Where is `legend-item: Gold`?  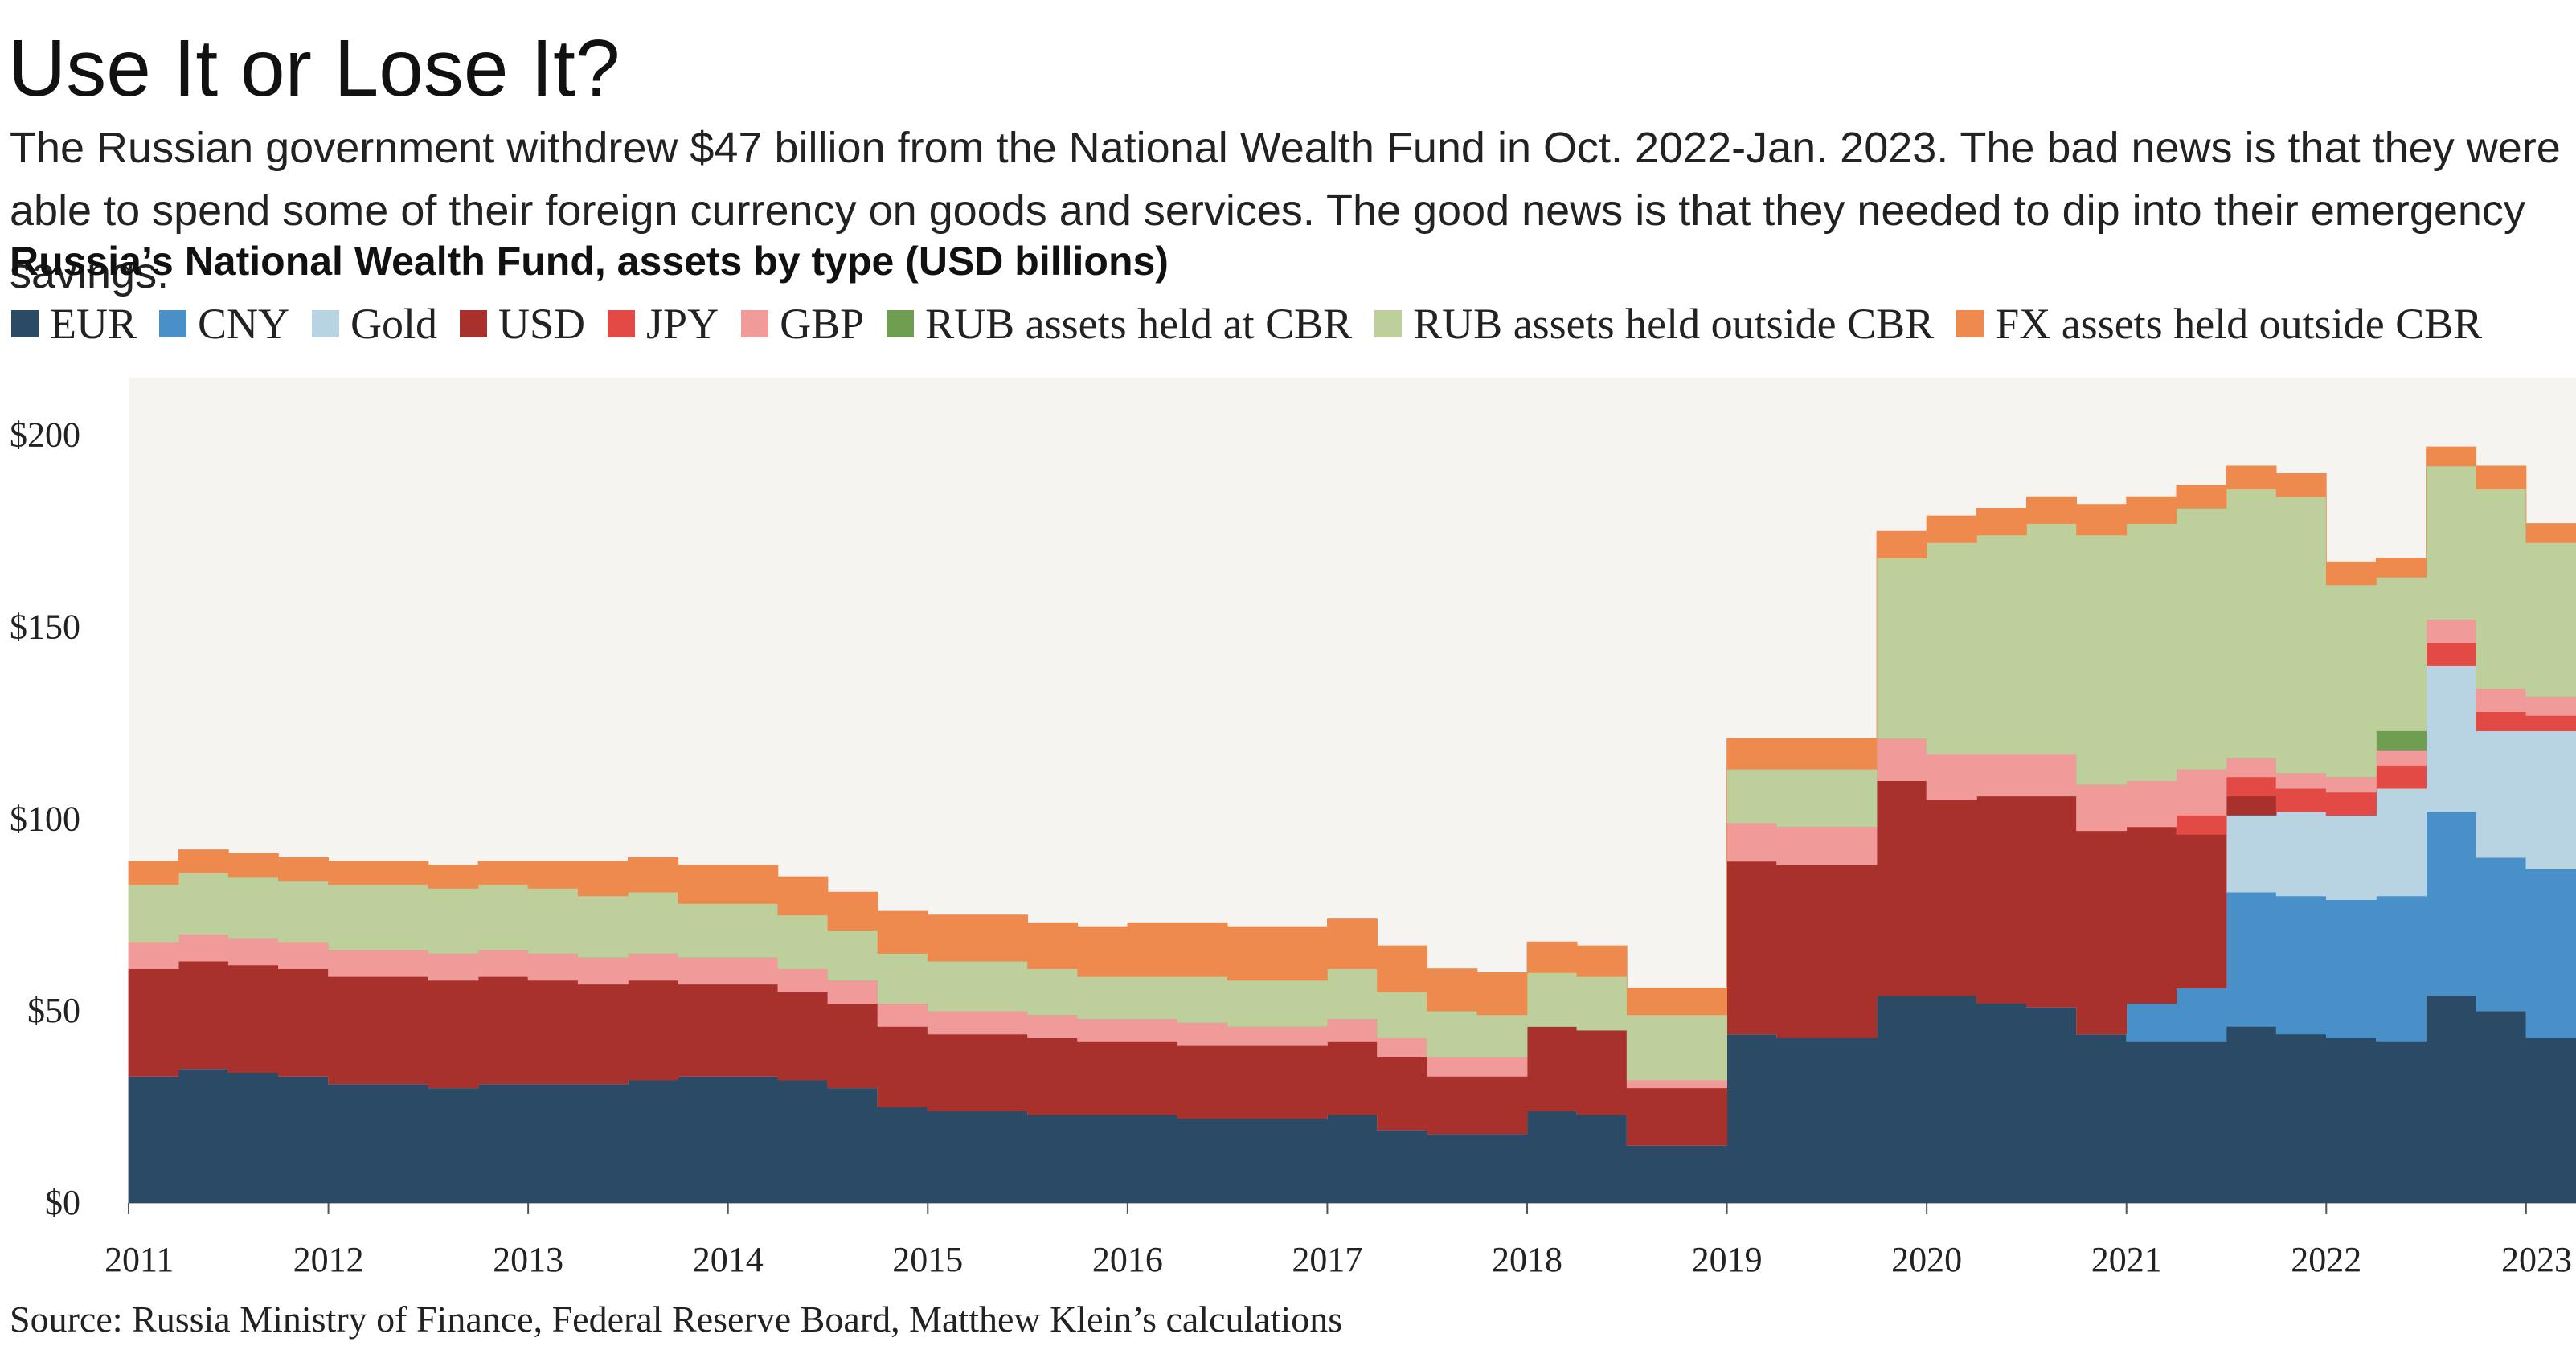
legend-item: Gold is located at coordinates (374, 324).